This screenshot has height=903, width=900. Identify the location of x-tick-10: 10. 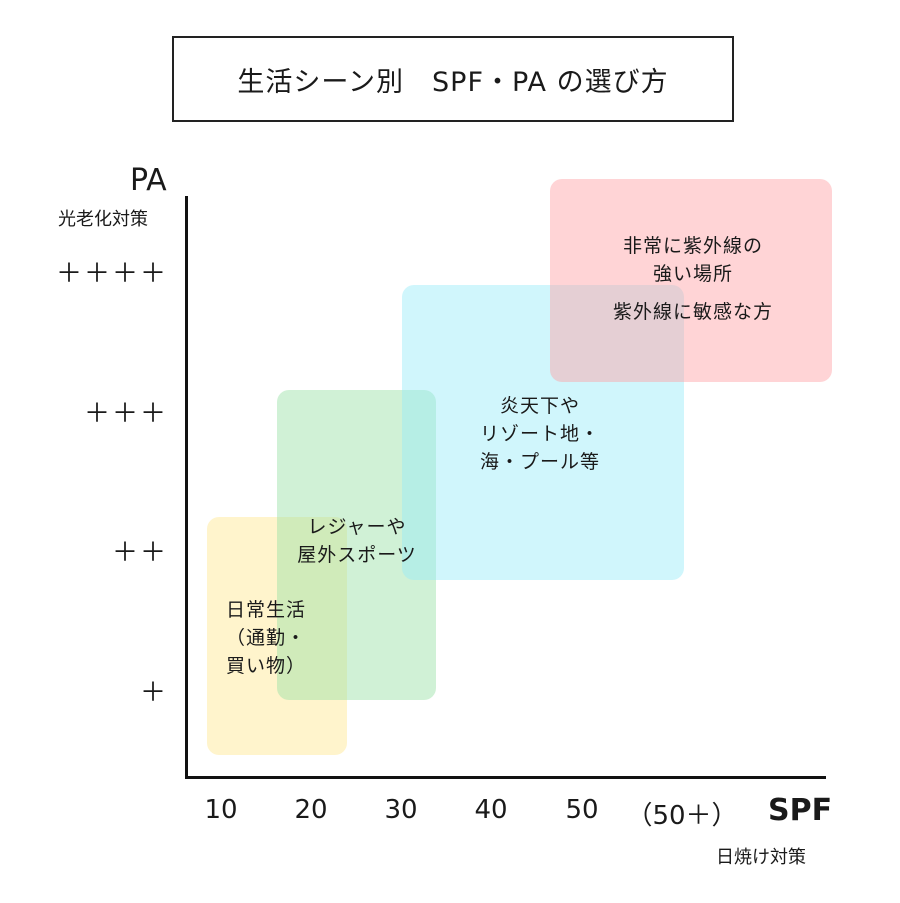
(221, 810).